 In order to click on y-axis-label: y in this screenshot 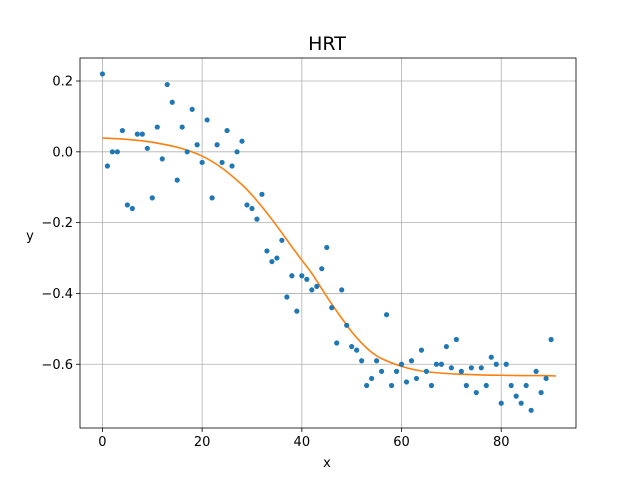, I will do `click(30, 236)`.